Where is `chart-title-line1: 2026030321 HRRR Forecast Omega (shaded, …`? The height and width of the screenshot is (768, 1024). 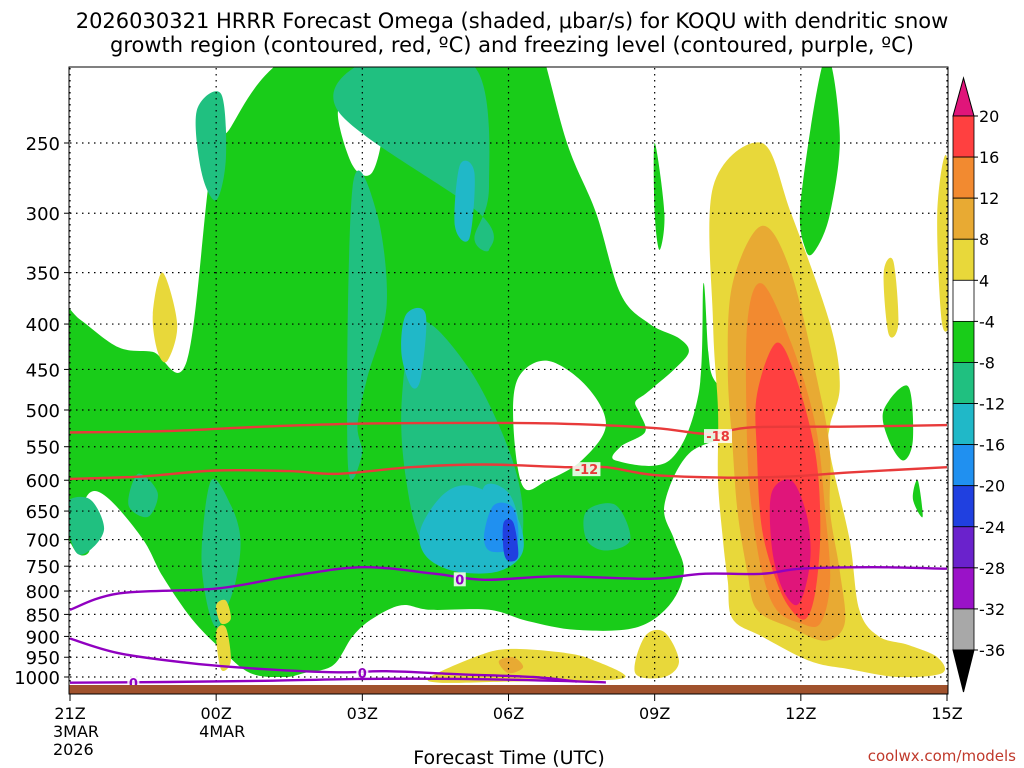
chart-title-line1: 2026030321 HRRR Forecast Omega (shaded, … is located at coordinates (512, 21).